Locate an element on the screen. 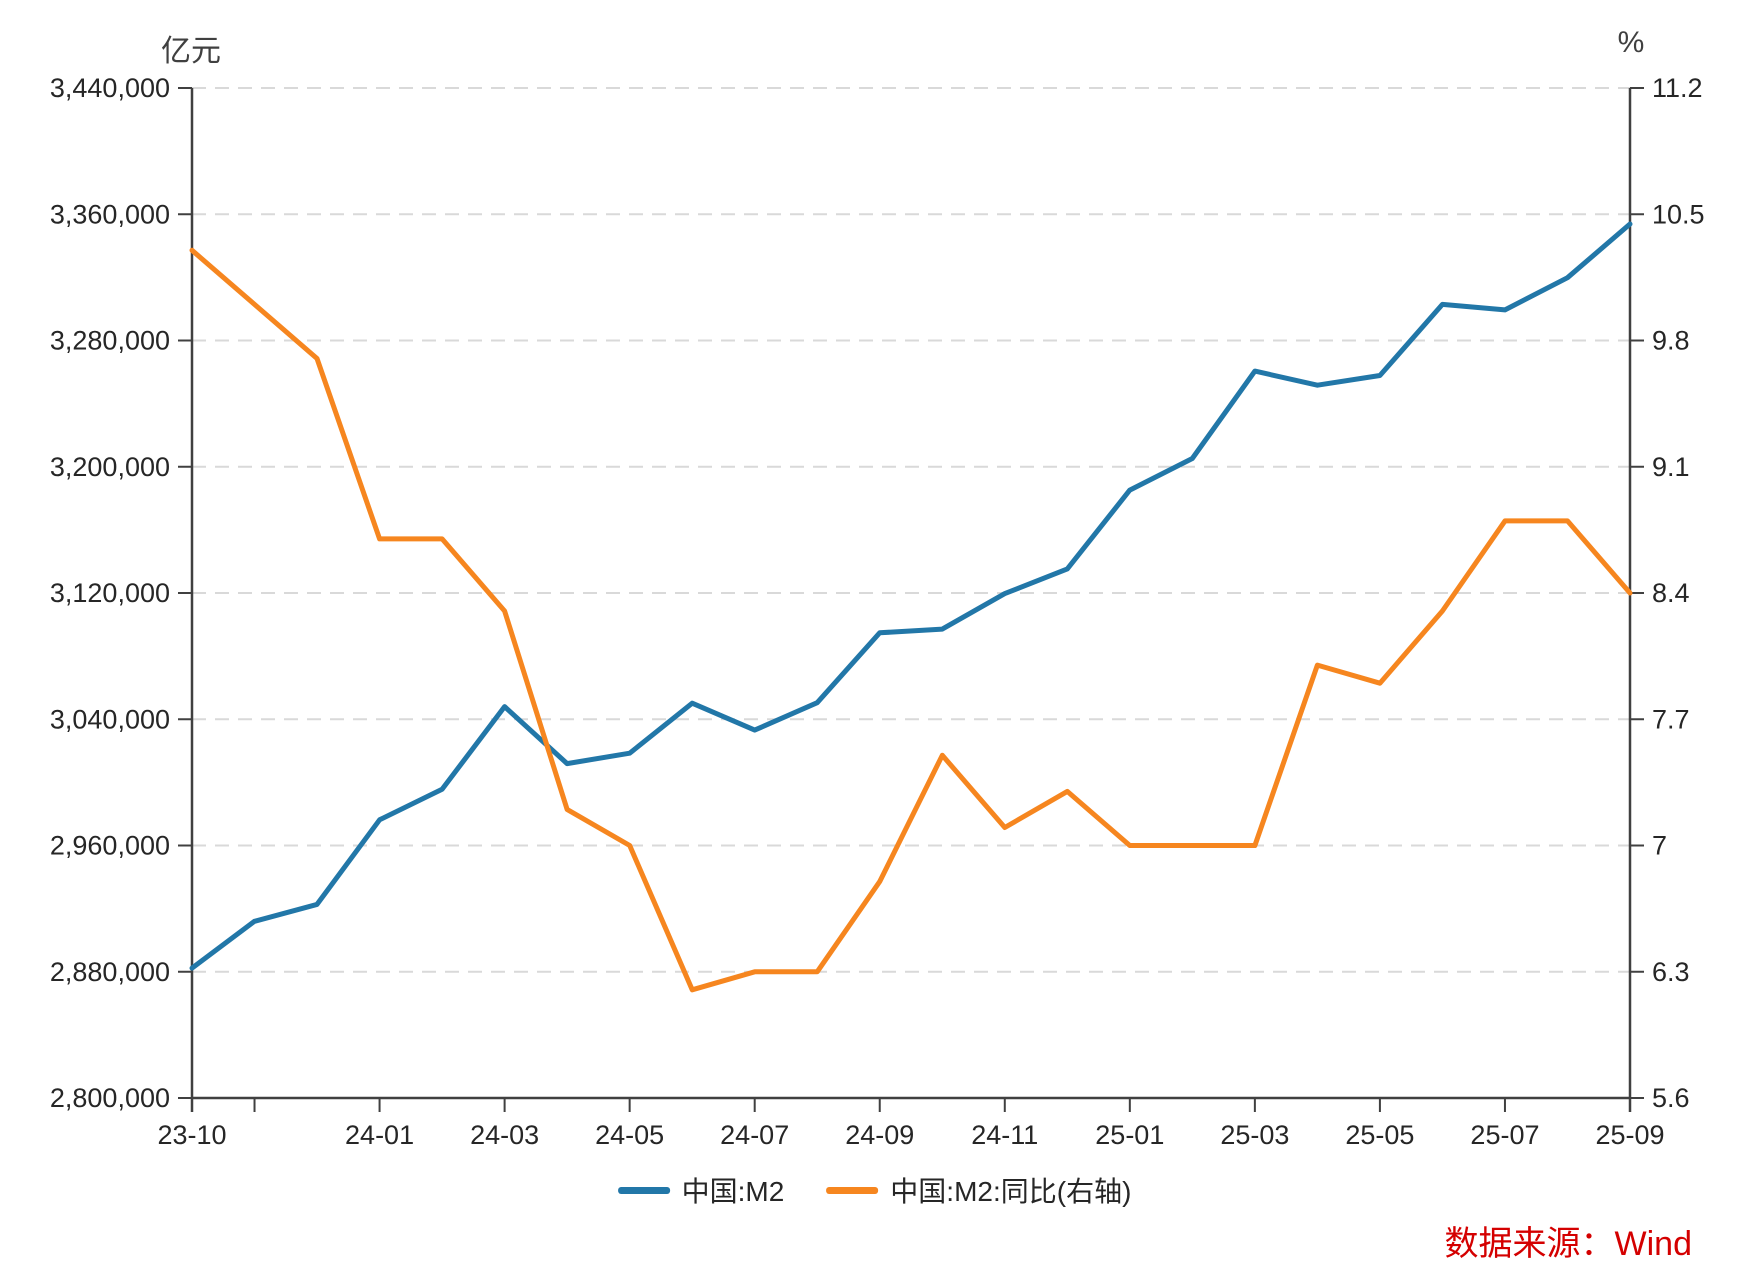 The height and width of the screenshot is (1284, 1749). x-axis-tick-label: 24-01 is located at coordinates (379, 1135).